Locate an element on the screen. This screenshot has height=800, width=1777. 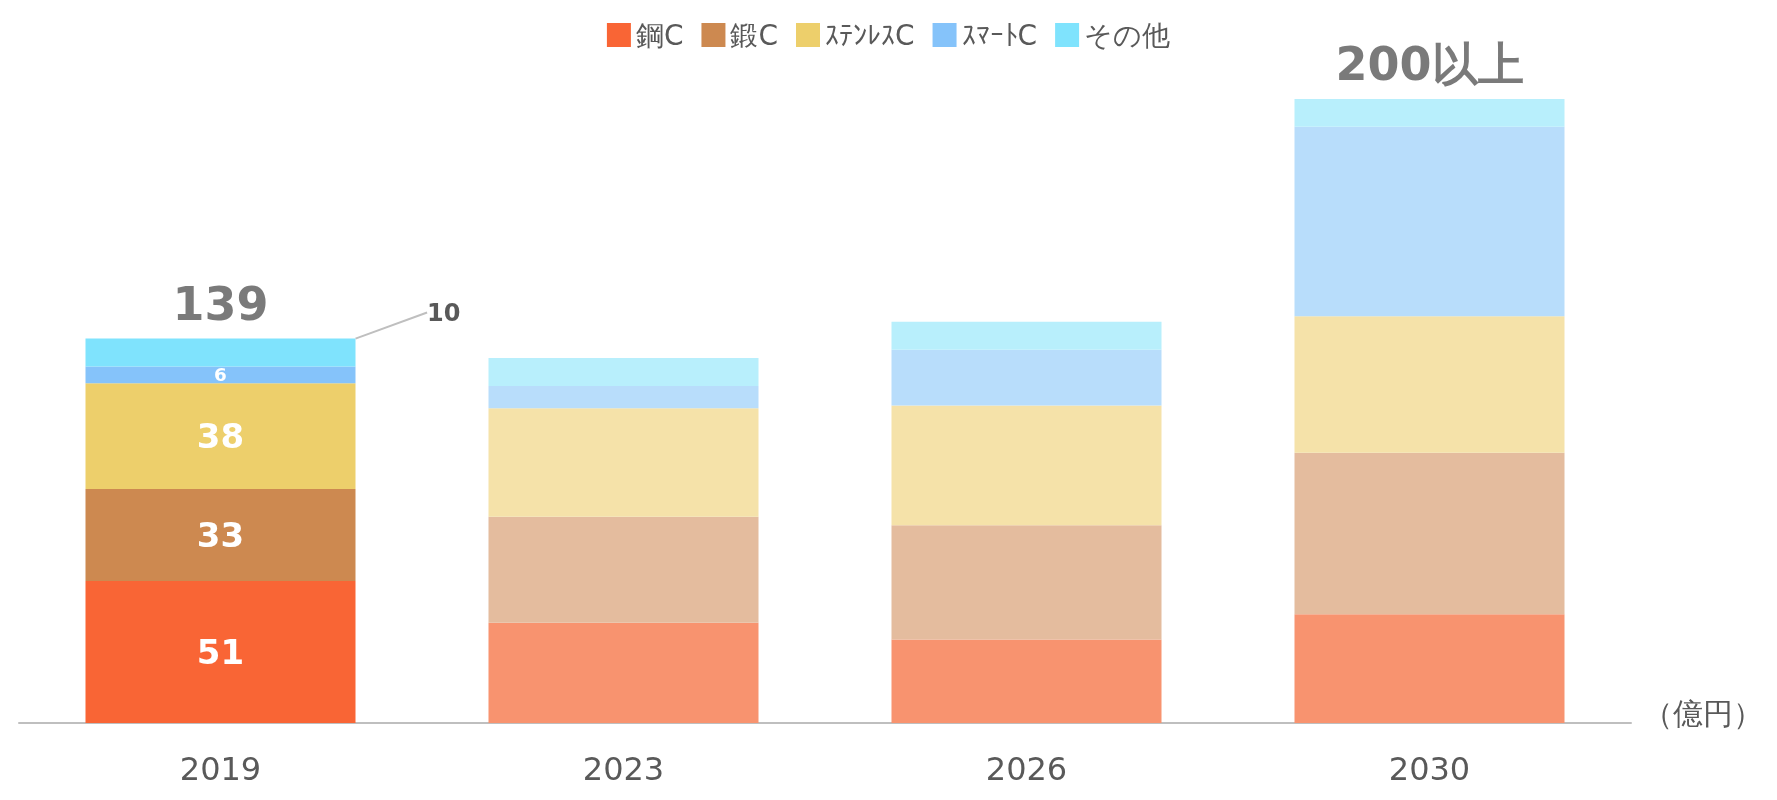
data-label: 33 is located at coordinates (220, 534).